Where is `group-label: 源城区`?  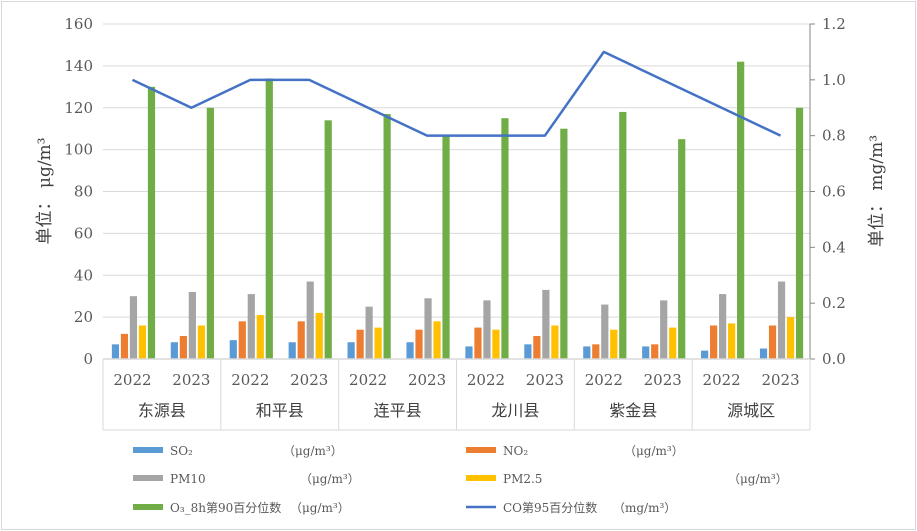 group-label: 源城区 is located at coordinates (751, 410).